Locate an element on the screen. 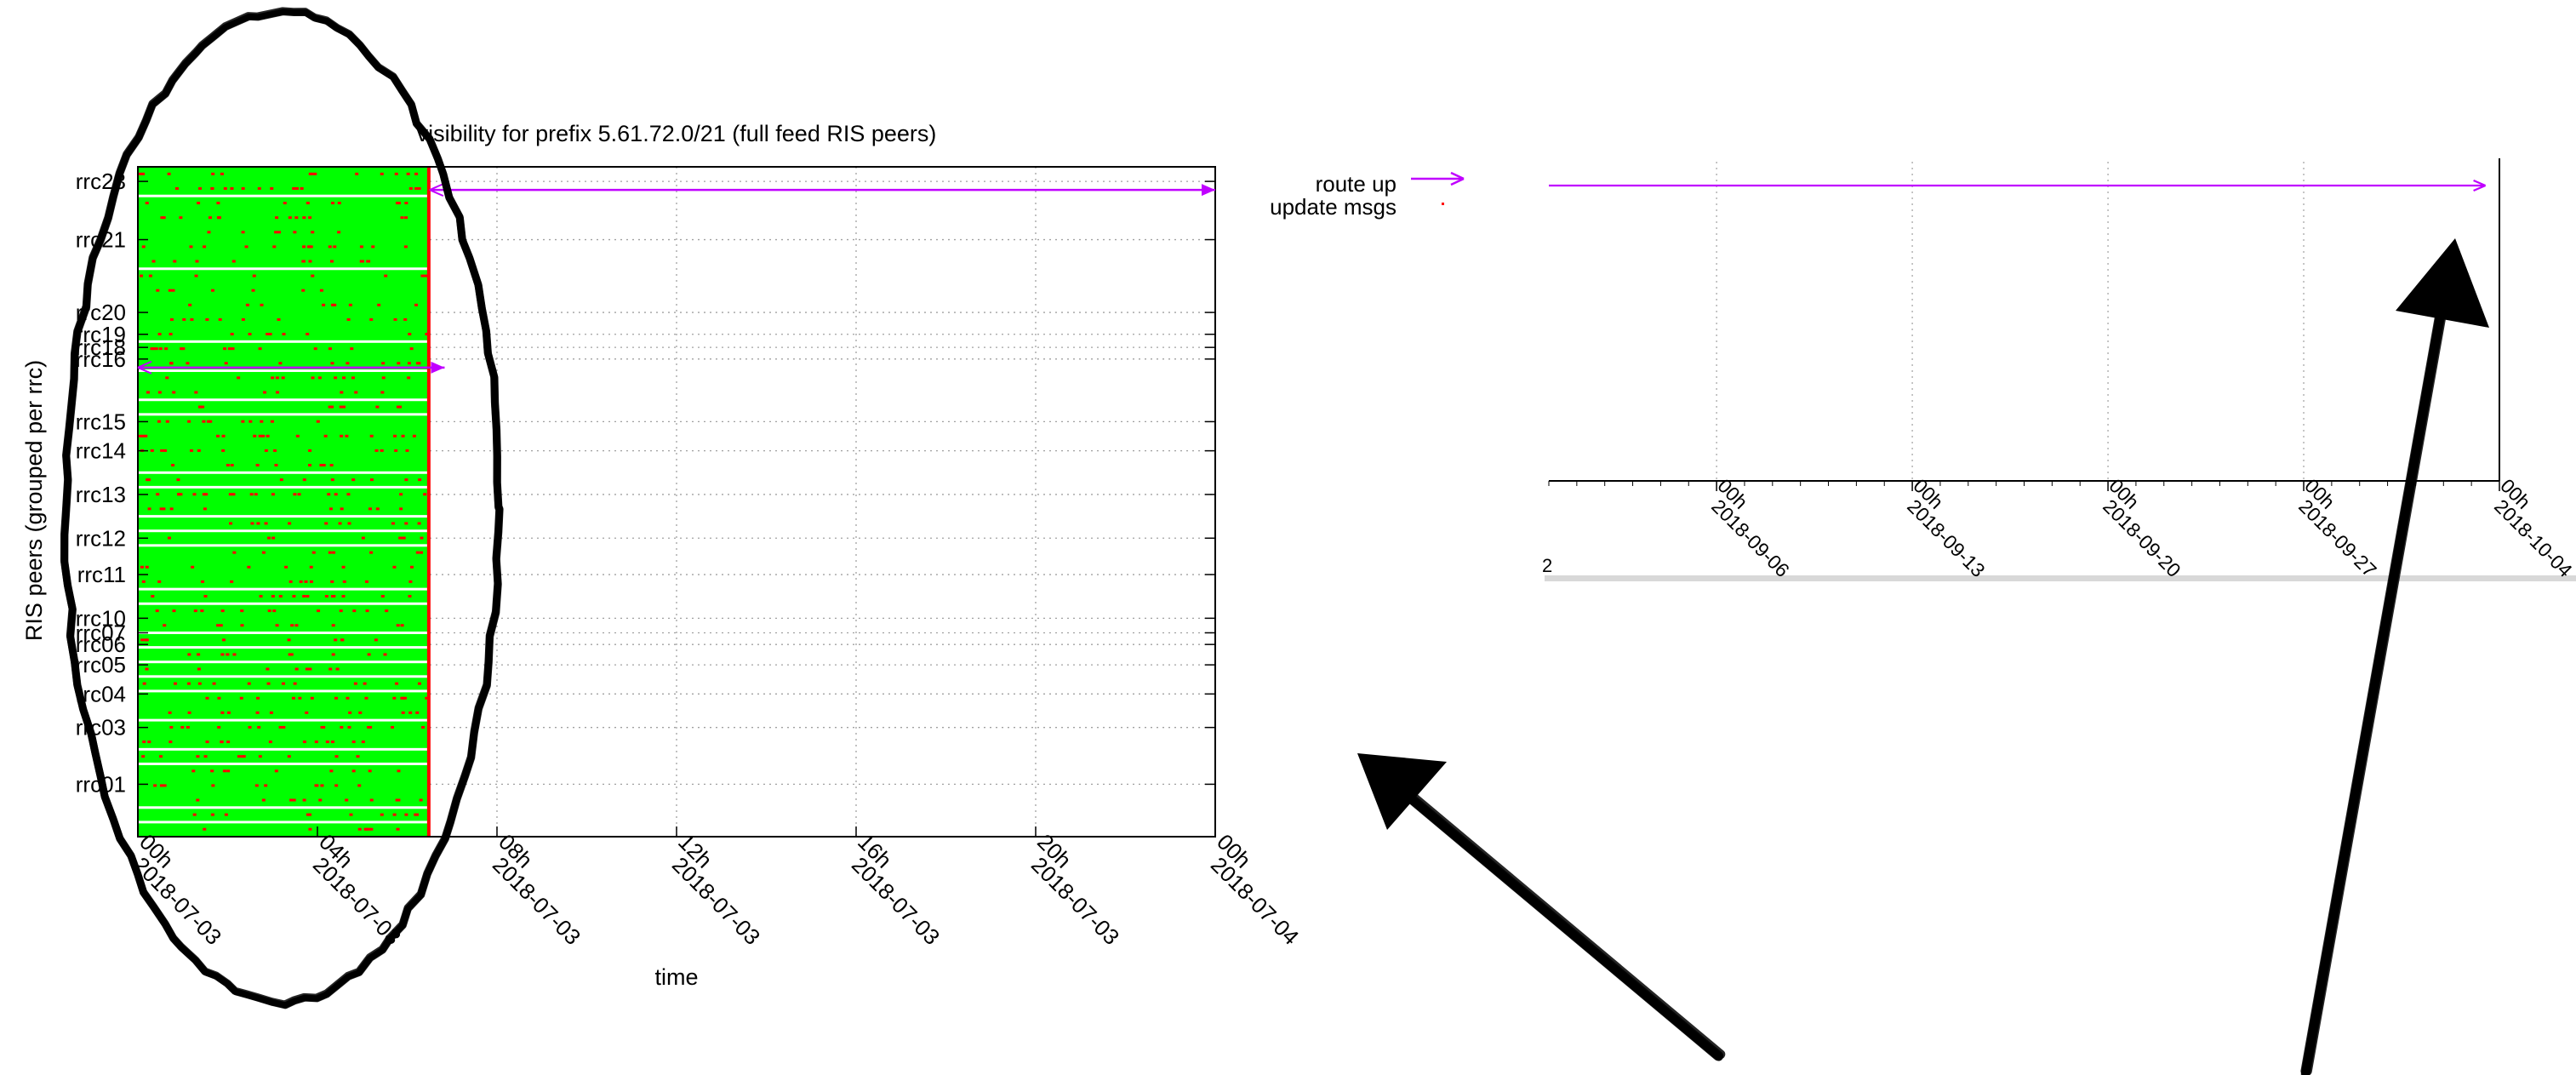 Image resolution: width=2576 pixels, height=1075 pixels. y-tick-label: rrc11 is located at coordinates (101, 574).